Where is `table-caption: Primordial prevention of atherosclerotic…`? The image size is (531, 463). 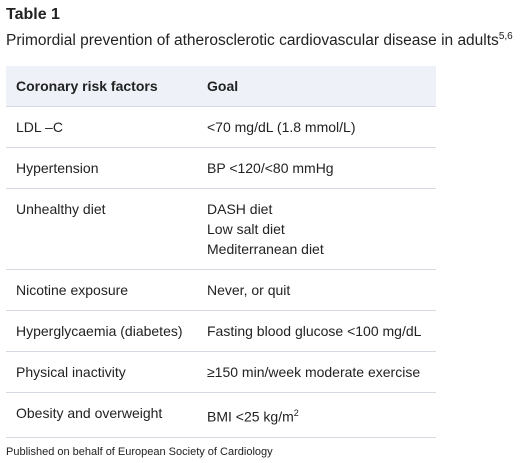 table-caption: Primordial prevention of atherosclerotic… is located at coordinates (259, 40).